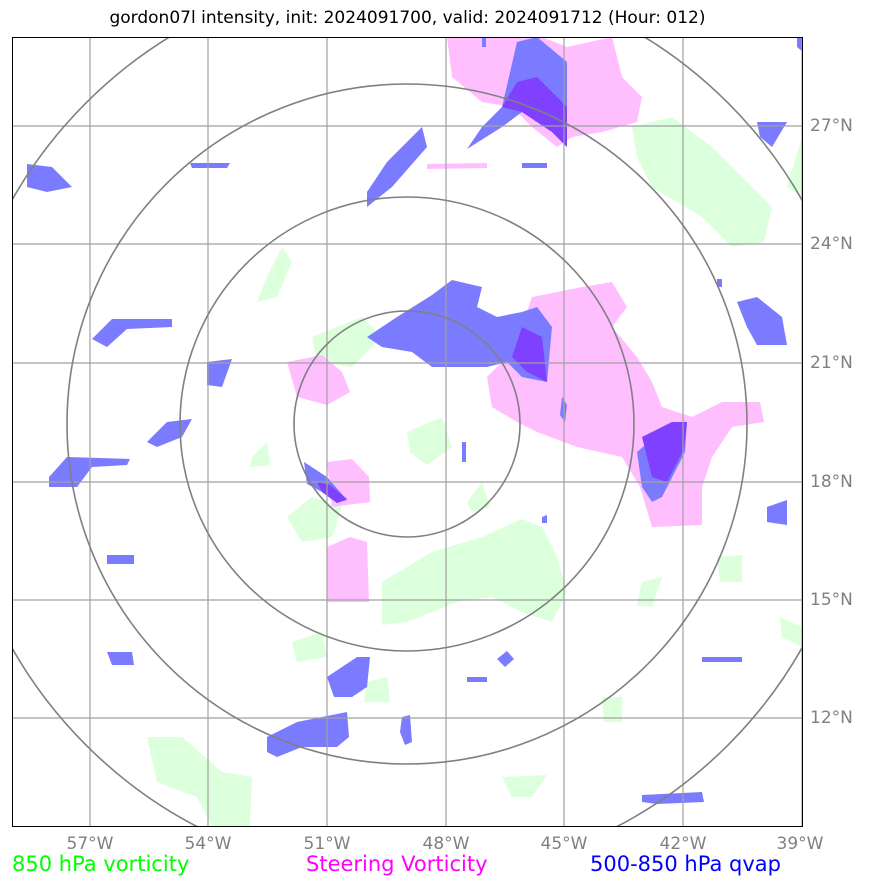 This screenshot has width=873, height=891. Describe the element at coordinates (831, 126) in the screenshot. I see `lat-tick-label: 27°N` at that location.